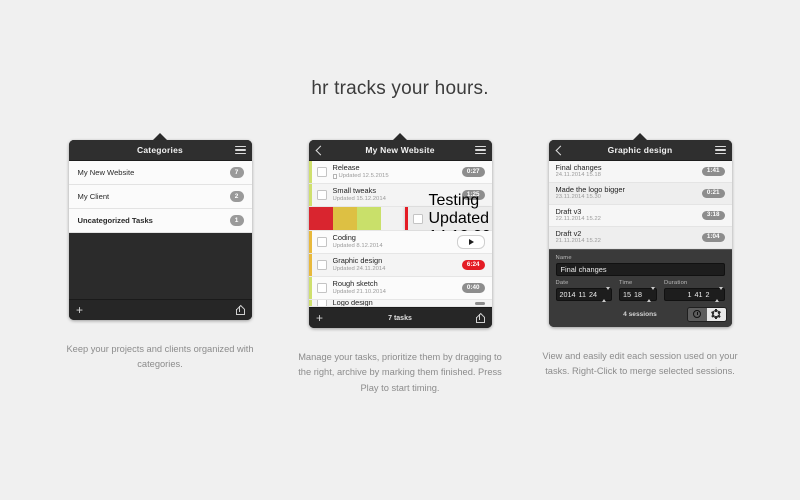  Describe the element at coordinates (567, 294) in the screenshot. I see `date-year-value: 2014` at that location.